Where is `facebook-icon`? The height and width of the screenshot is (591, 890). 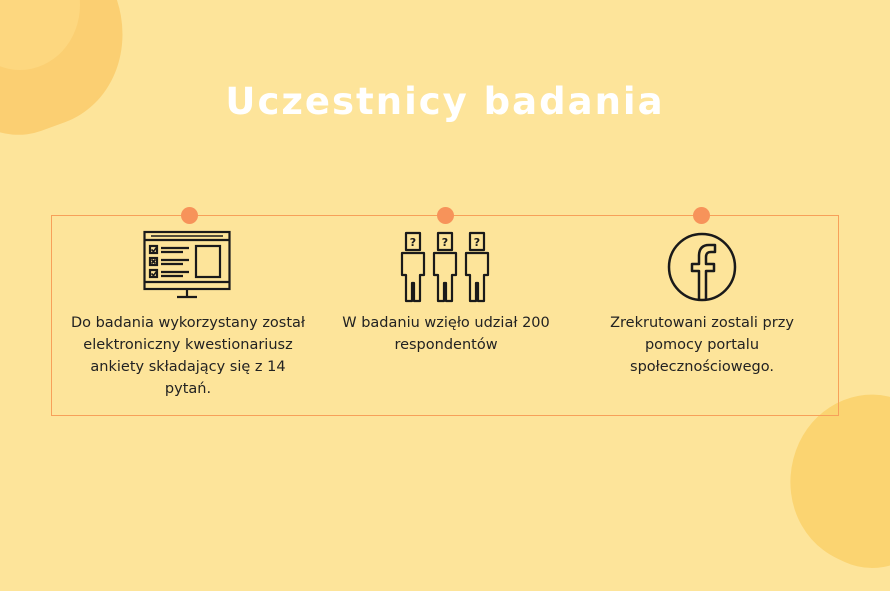 facebook-icon is located at coordinates (702, 267).